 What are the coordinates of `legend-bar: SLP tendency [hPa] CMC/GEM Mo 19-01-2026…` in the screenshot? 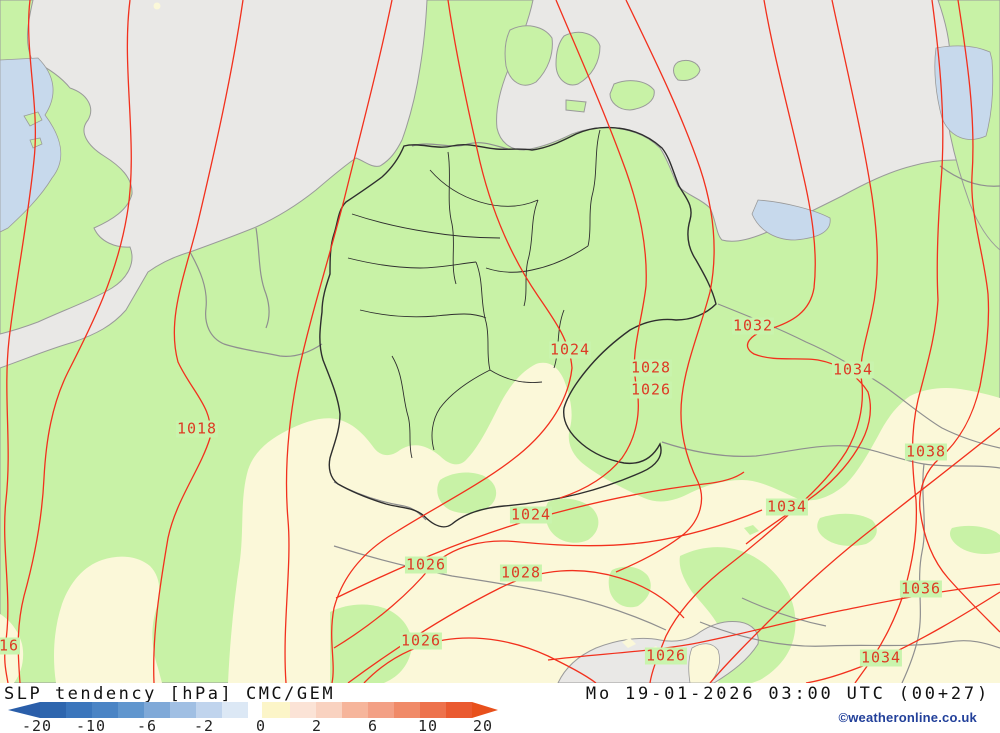 It's located at (500, 708).